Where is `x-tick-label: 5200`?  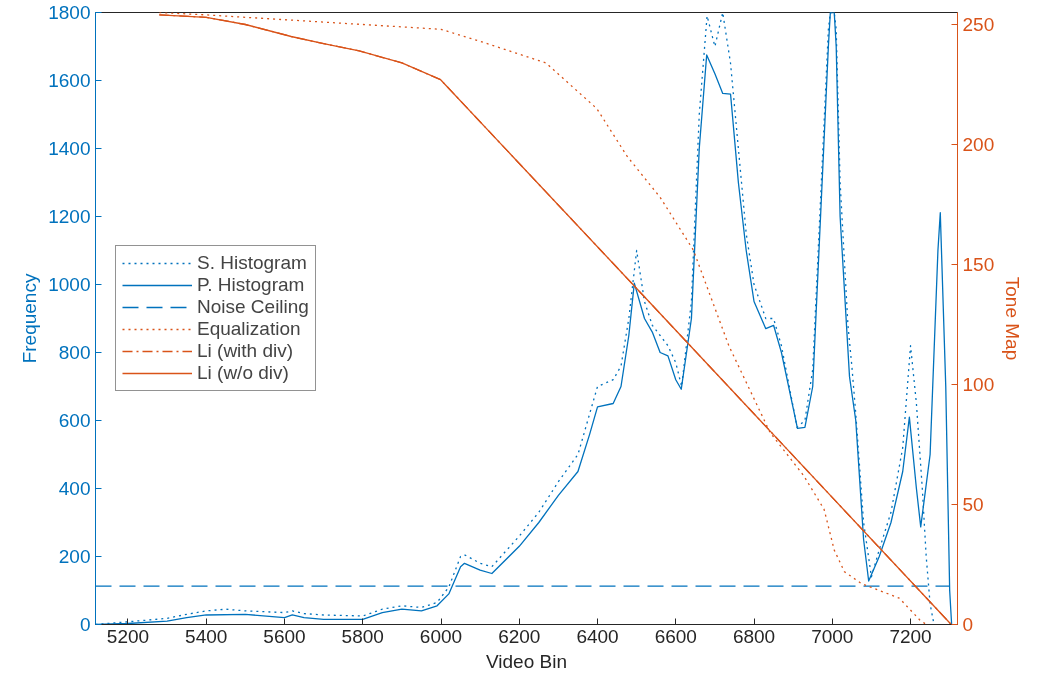 x-tick-label: 5200 is located at coordinates (128, 636).